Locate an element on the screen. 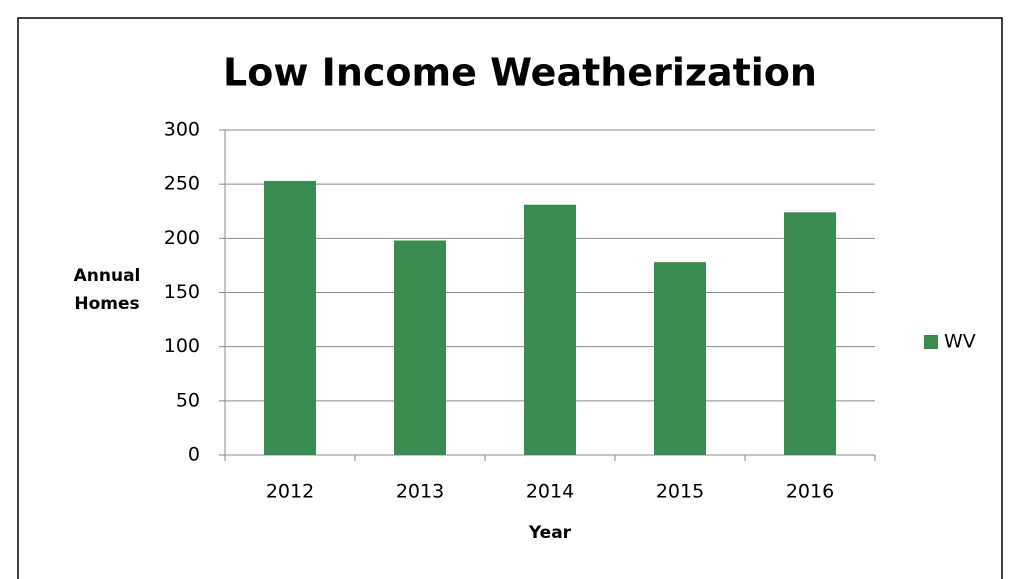 This screenshot has width=1020, height=579. x-tick-label: 2012 is located at coordinates (290, 492).